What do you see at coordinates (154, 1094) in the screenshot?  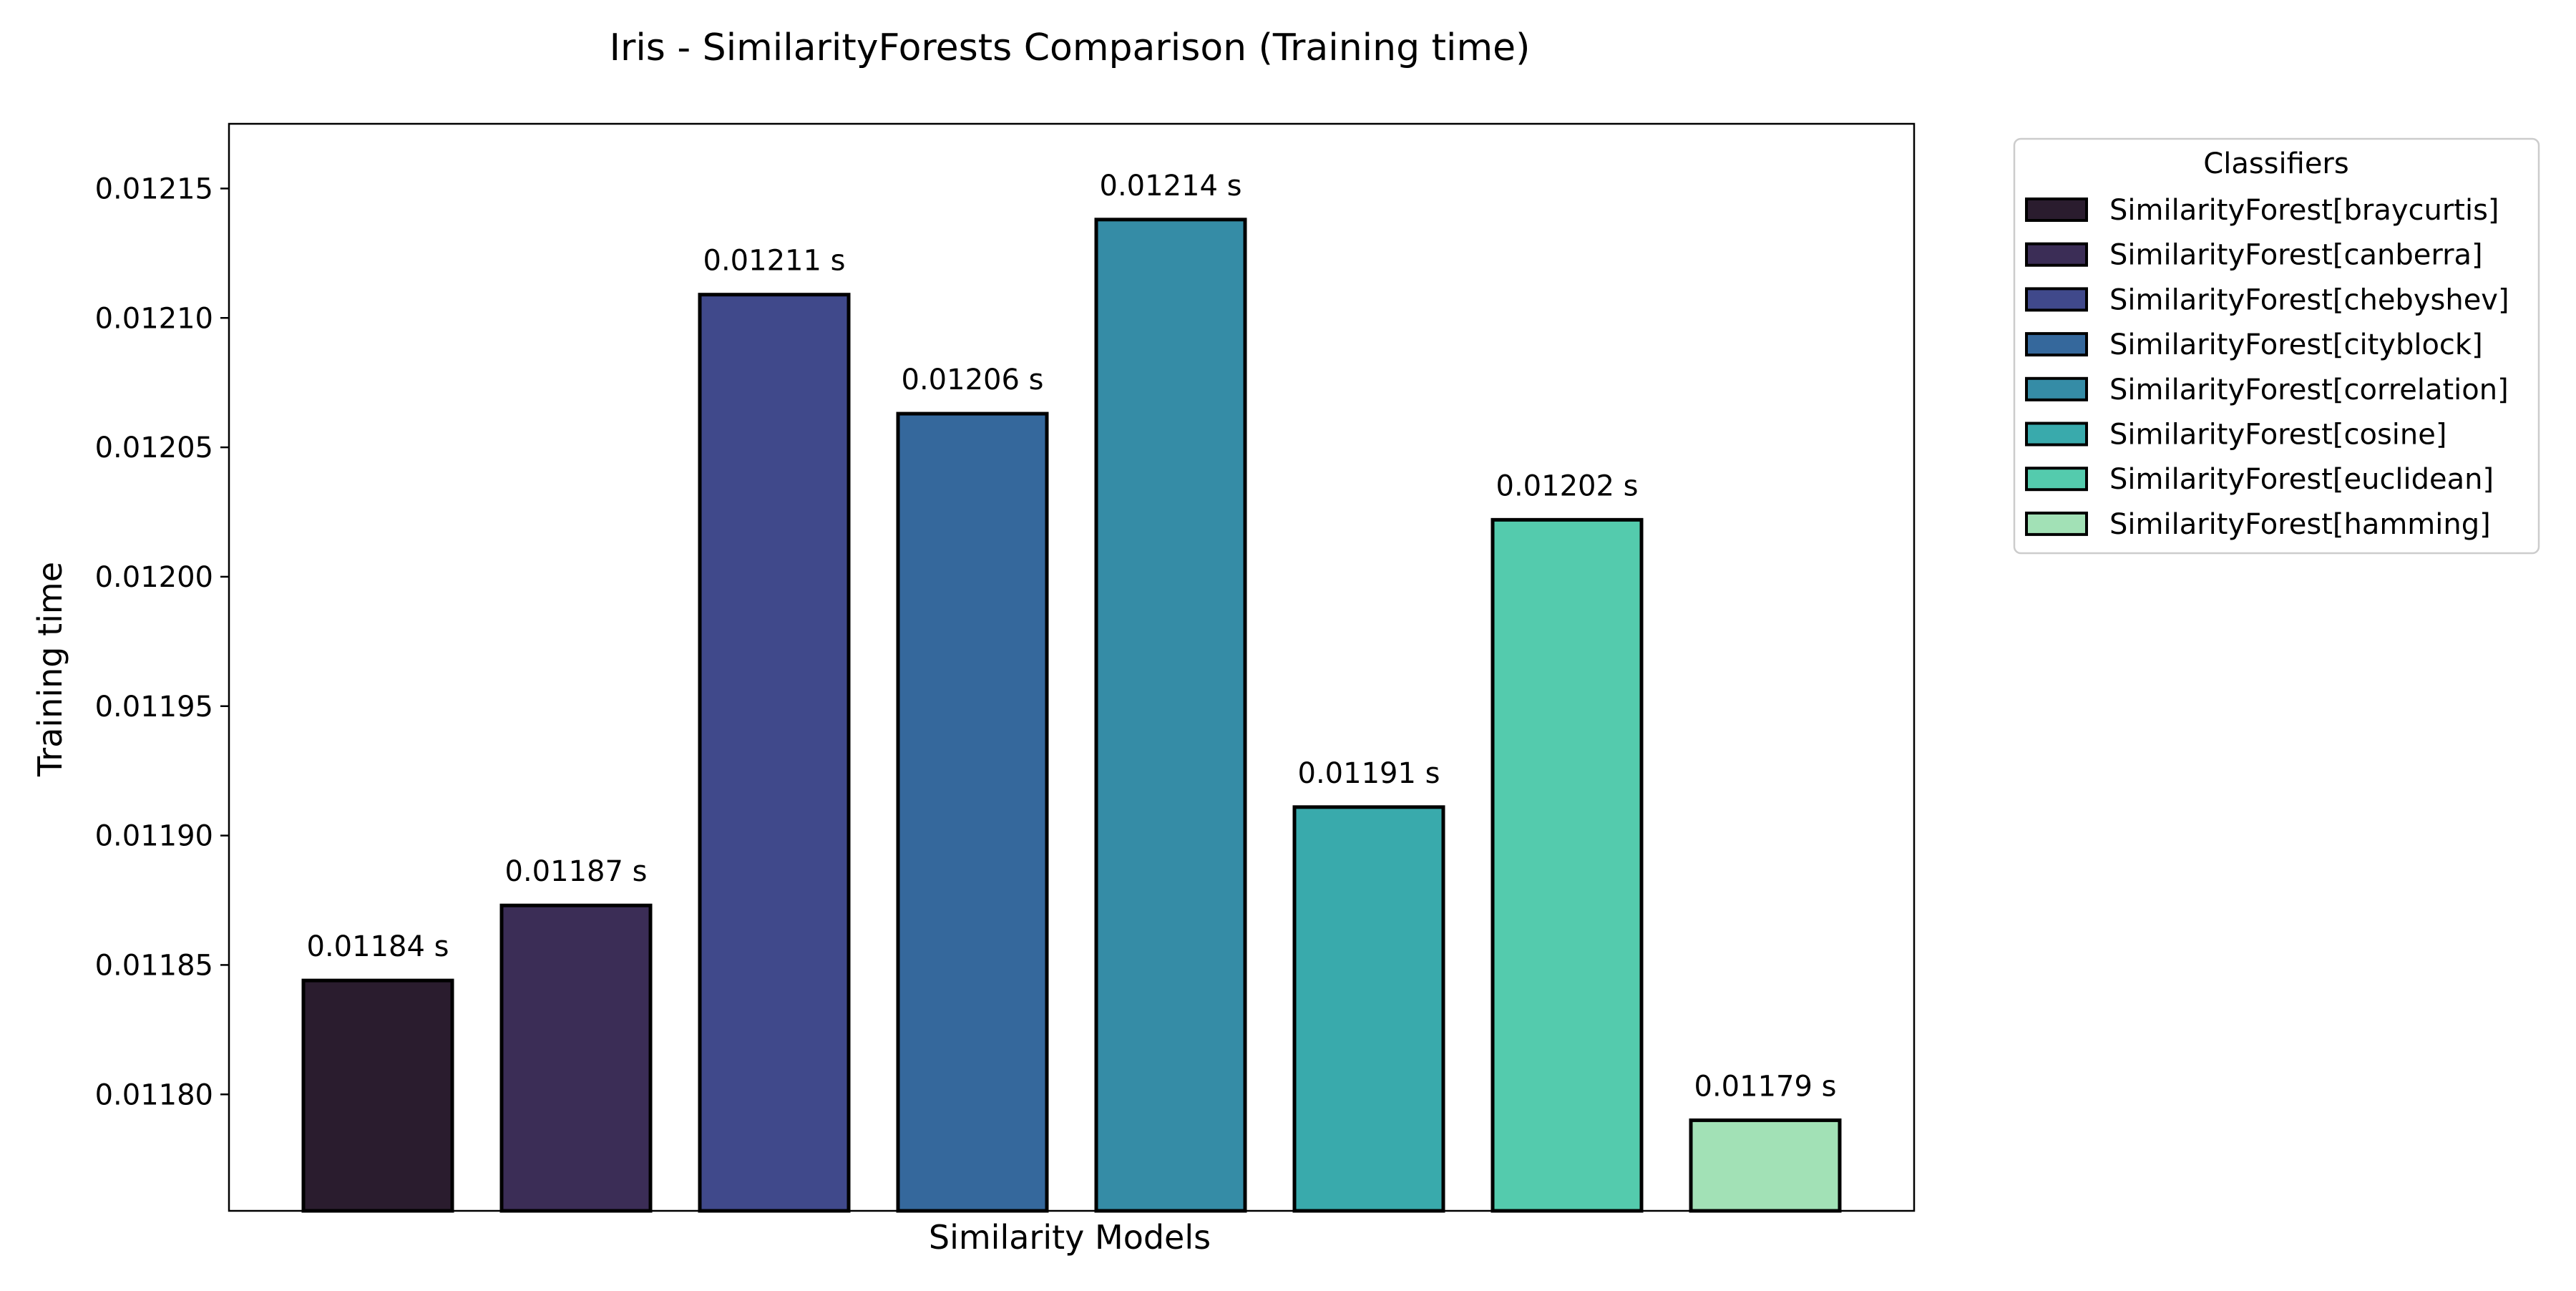 I see `y-tick-label: 0.01180` at bounding box center [154, 1094].